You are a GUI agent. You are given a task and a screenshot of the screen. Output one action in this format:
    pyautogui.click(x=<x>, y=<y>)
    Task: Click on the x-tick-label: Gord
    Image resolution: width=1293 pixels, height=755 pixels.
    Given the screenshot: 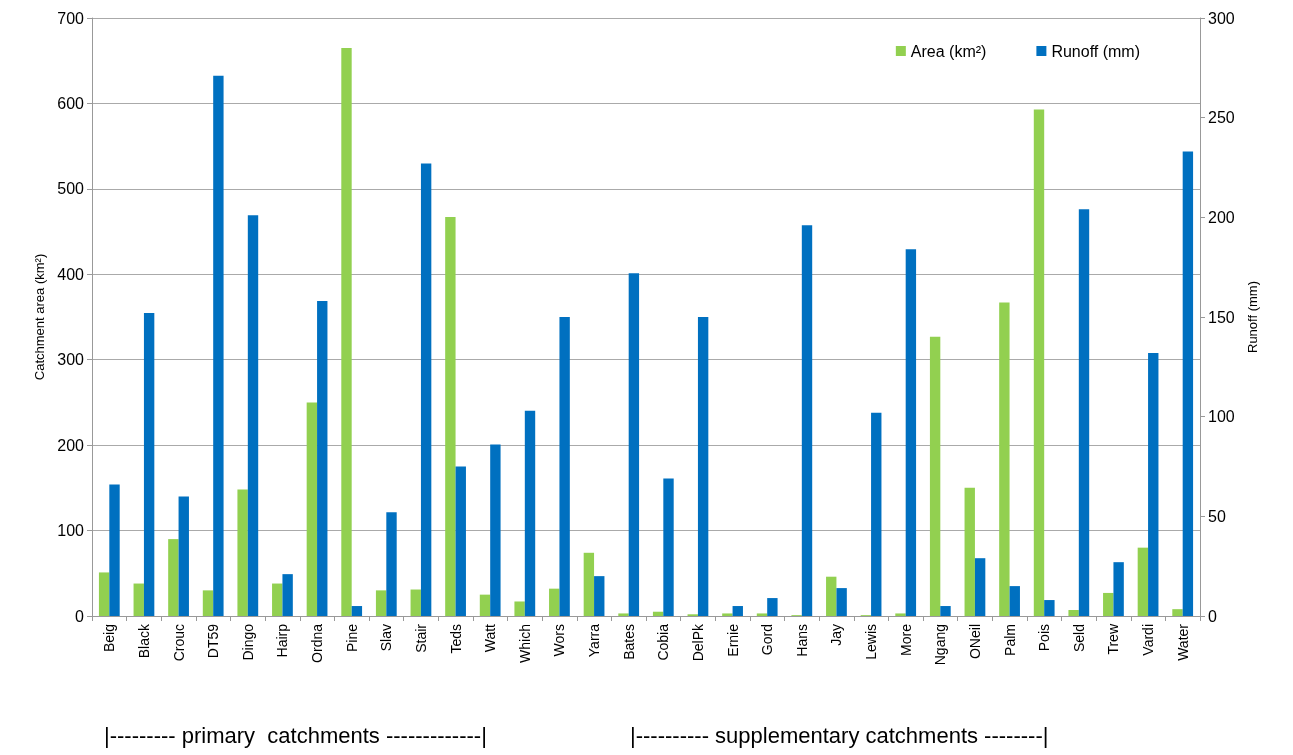 What is the action you would take?
    pyautogui.click(x=767, y=640)
    